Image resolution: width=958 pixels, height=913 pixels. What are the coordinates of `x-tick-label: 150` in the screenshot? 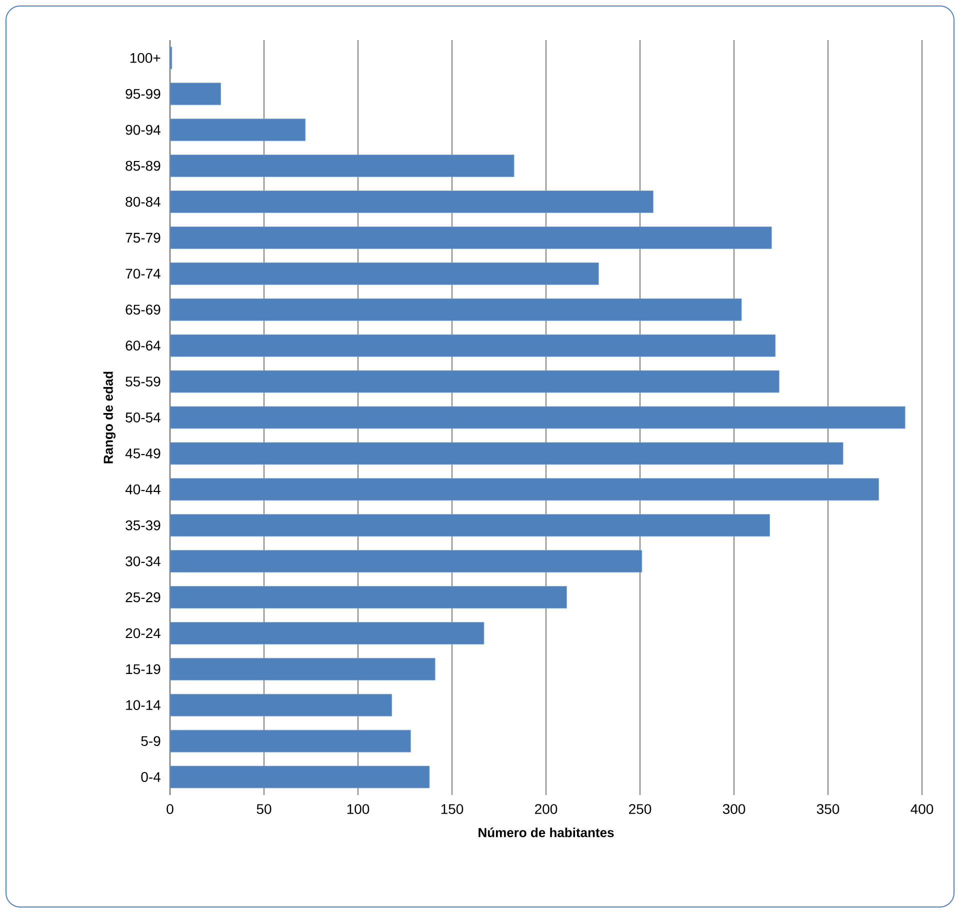 It's located at (452, 809).